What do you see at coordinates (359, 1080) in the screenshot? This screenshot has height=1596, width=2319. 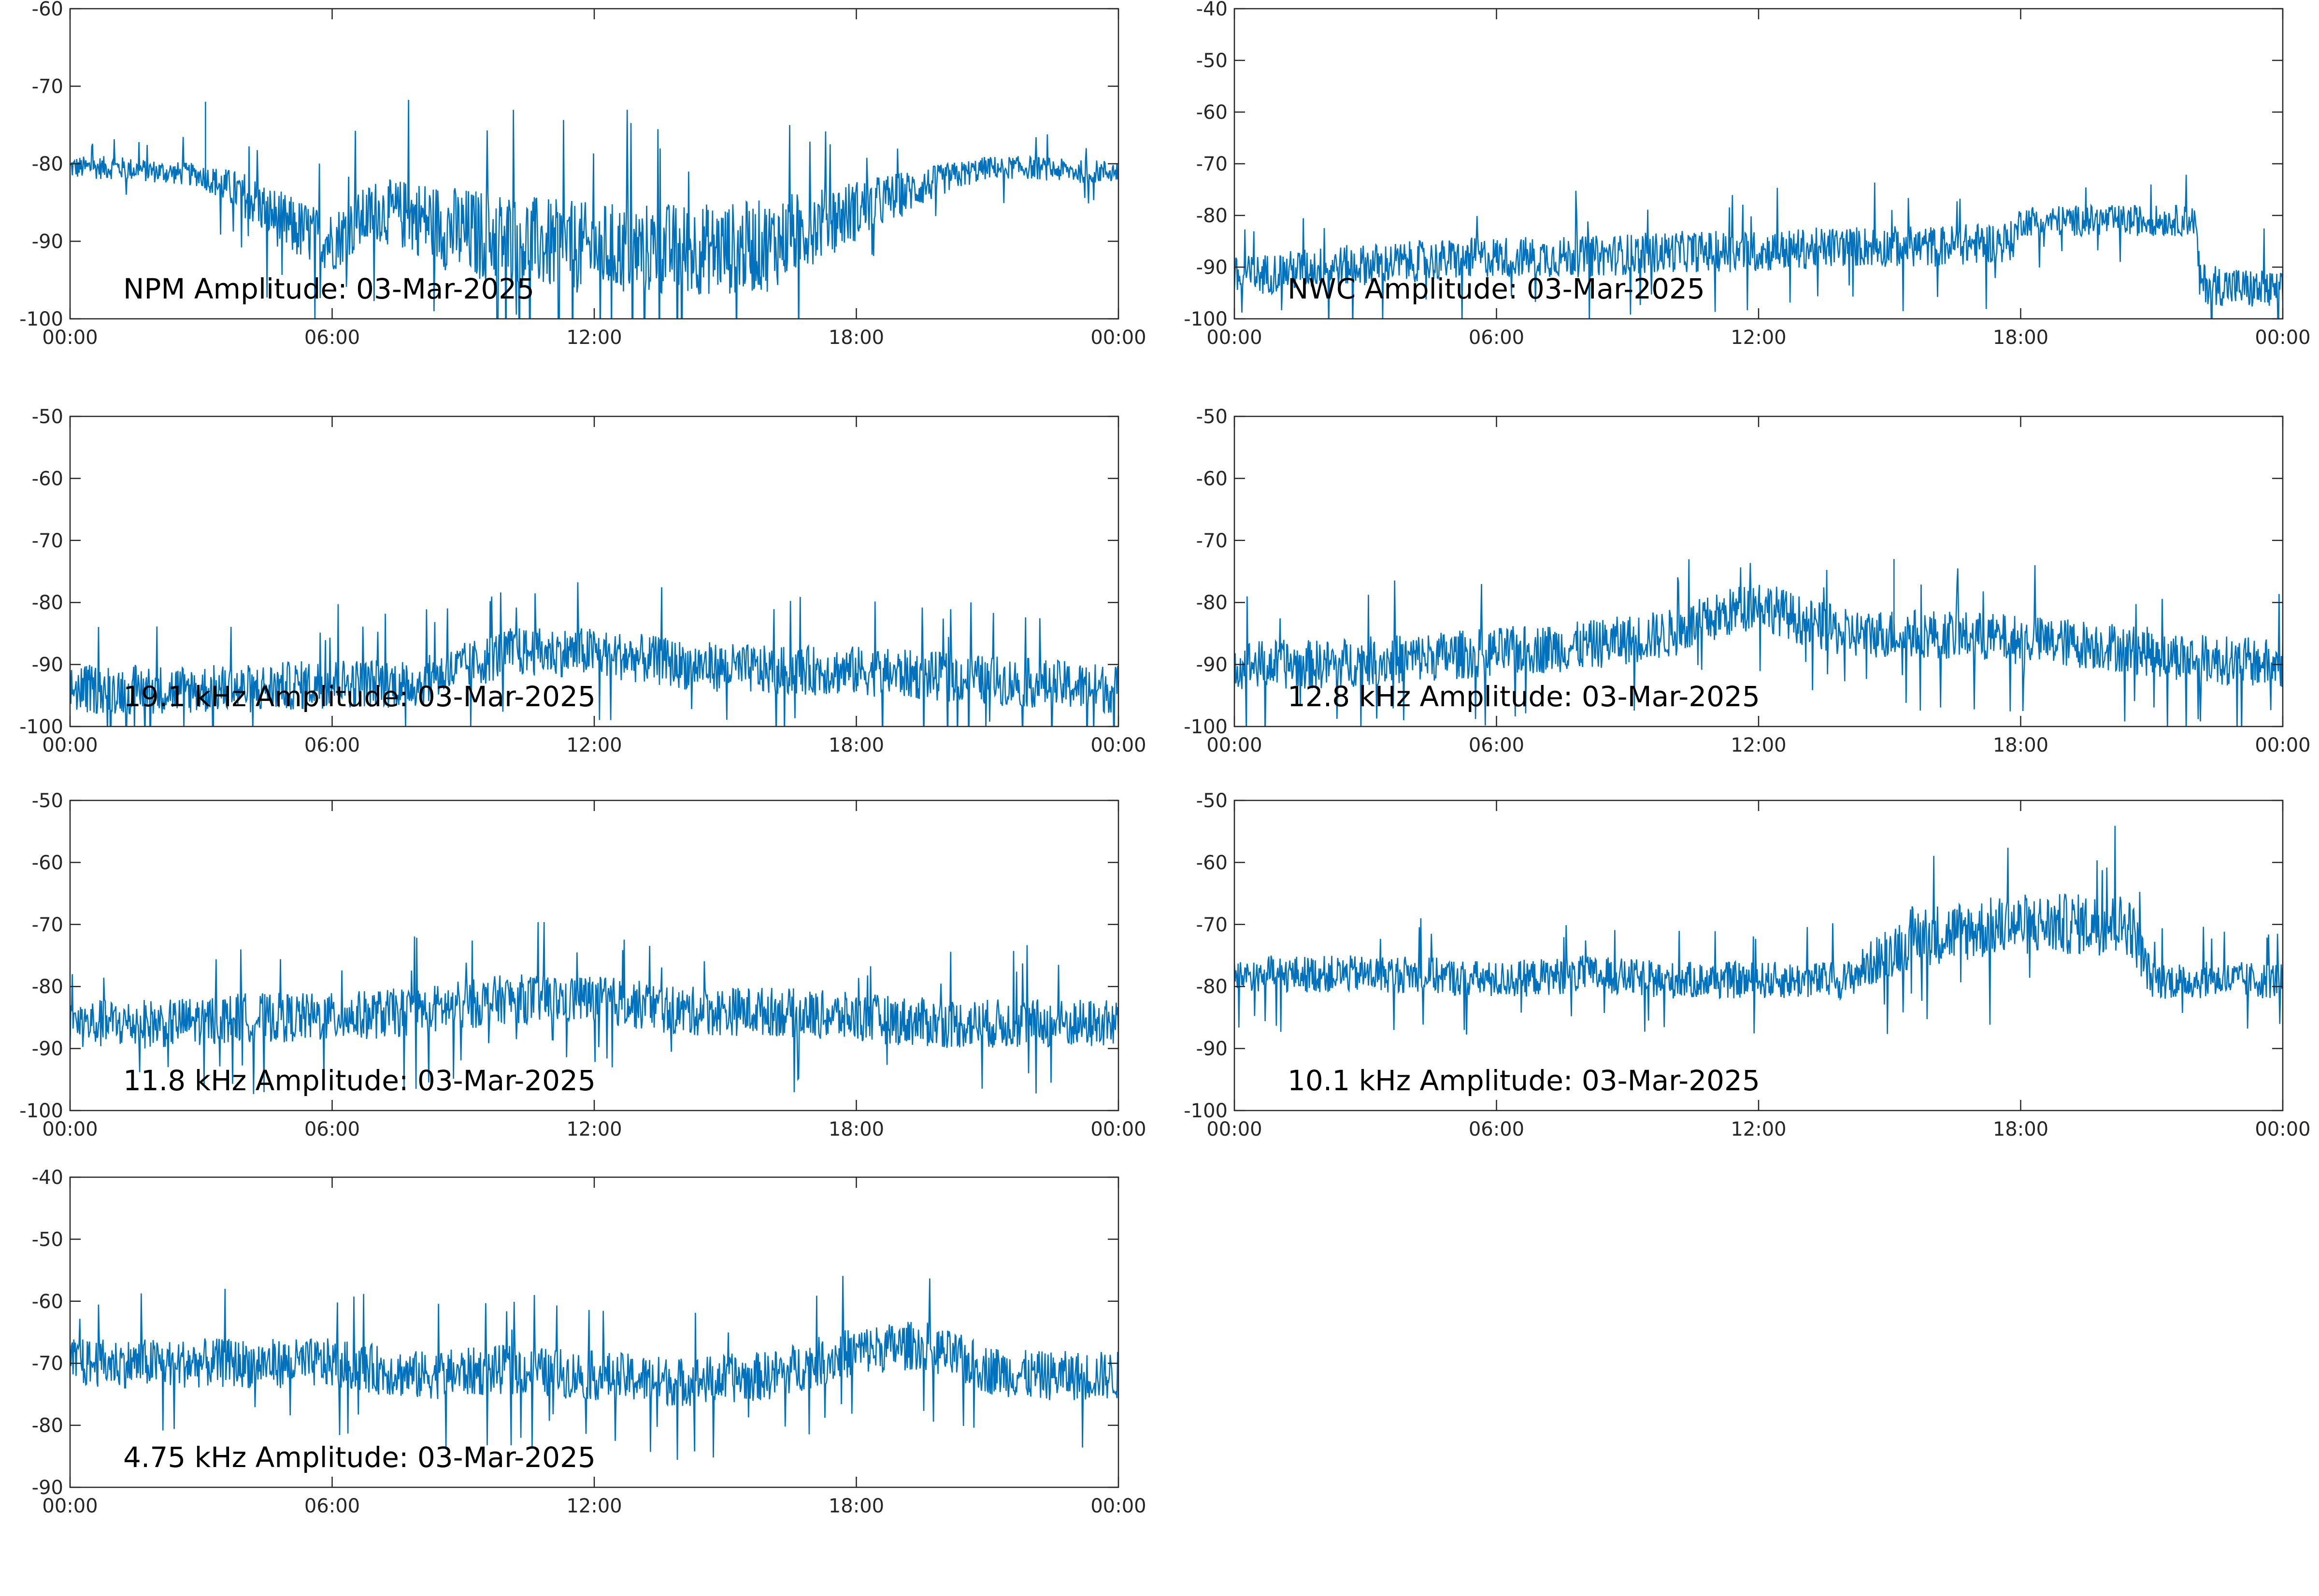 I see `panel-title: 11.8 kHz Amplitude: 03-Mar-2025` at bounding box center [359, 1080].